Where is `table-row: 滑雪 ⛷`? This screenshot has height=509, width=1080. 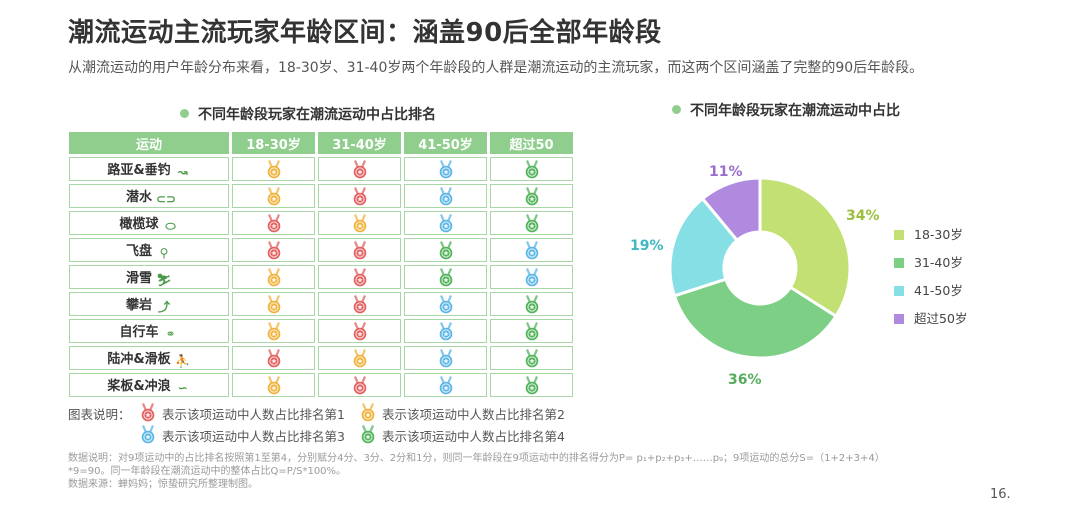
table-row: 滑雪 ⛷ is located at coordinates (321, 277).